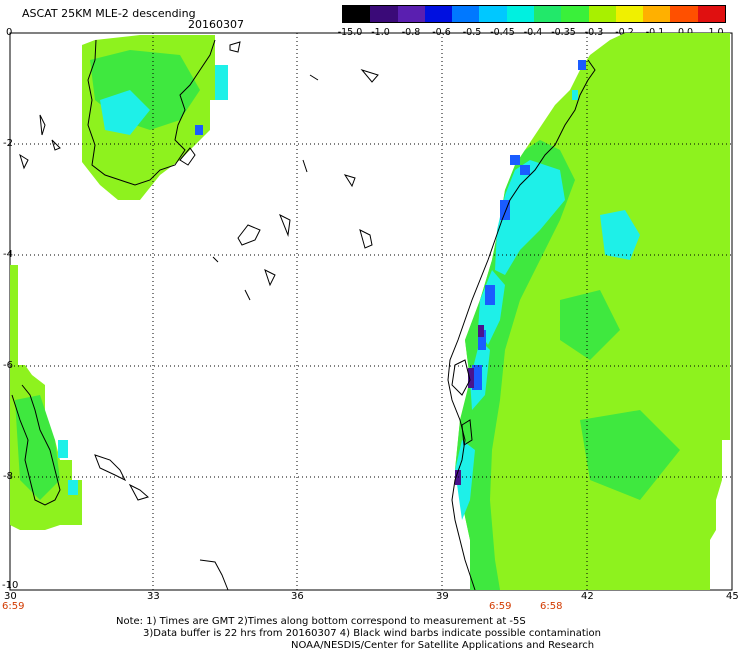  I want to click on time-label-west: 6:59, so click(13, 606).